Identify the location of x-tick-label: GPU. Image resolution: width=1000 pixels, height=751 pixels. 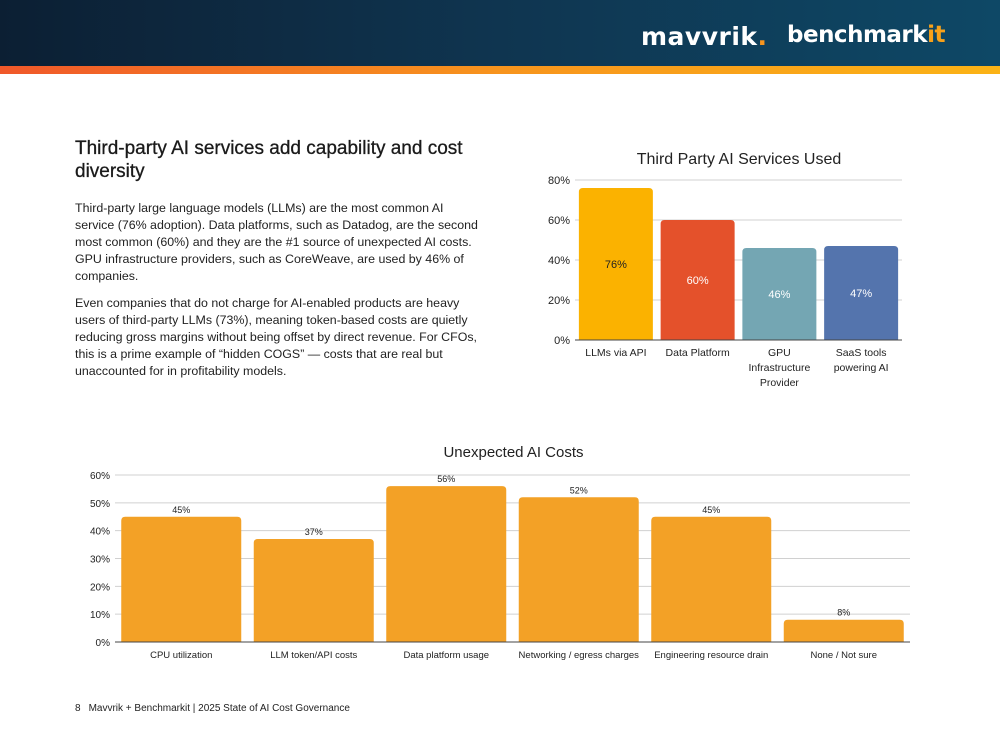
(779, 353).